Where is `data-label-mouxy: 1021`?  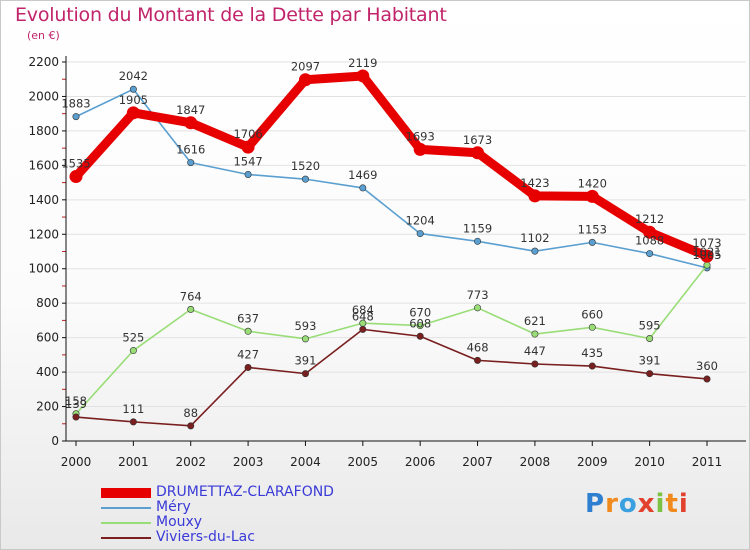
data-label-mouxy: 1021 is located at coordinates (706, 252).